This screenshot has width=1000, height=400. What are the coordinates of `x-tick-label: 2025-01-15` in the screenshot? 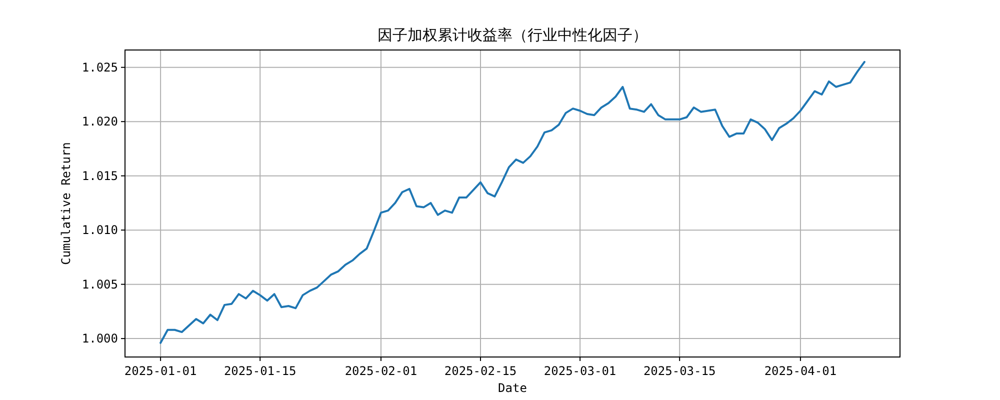 It's located at (260, 371).